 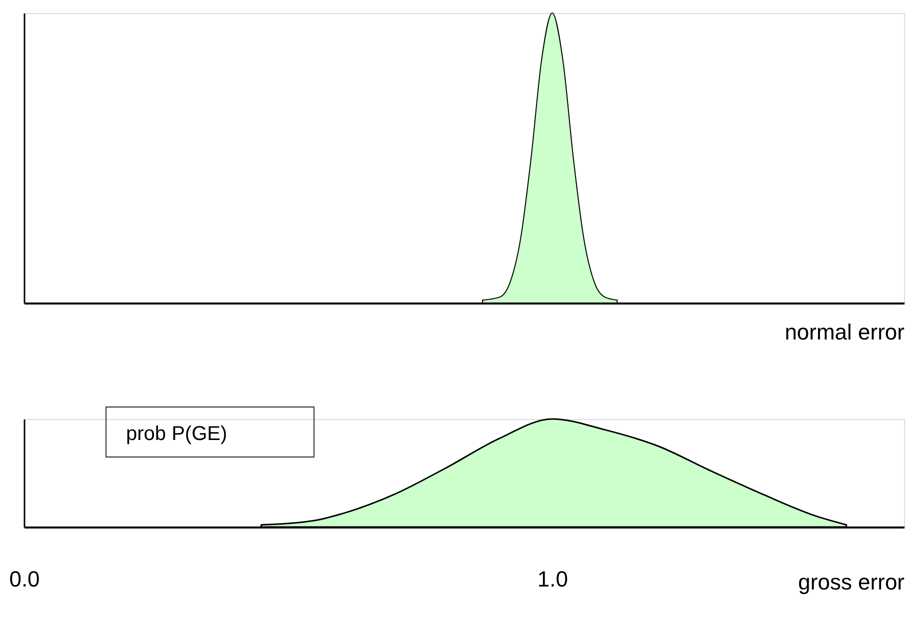 What do you see at coordinates (177, 434) in the screenshot?
I see `annotation: prob P(GE)` at bounding box center [177, 434].